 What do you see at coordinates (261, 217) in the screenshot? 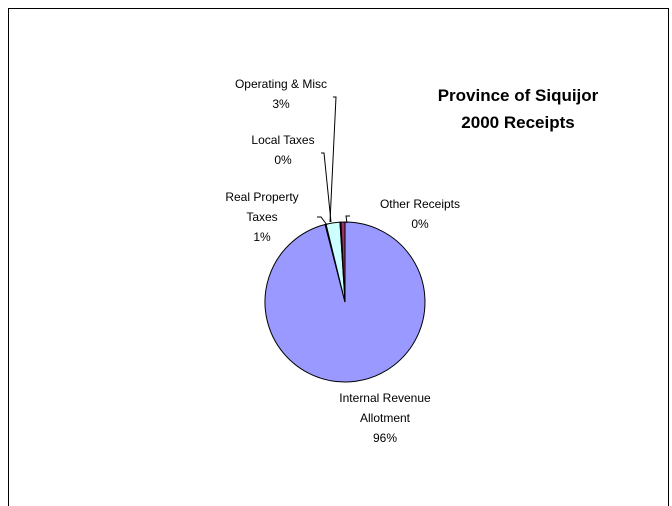
I see `slice-name-label-4: Taxes` at bounding box center [261, 217].